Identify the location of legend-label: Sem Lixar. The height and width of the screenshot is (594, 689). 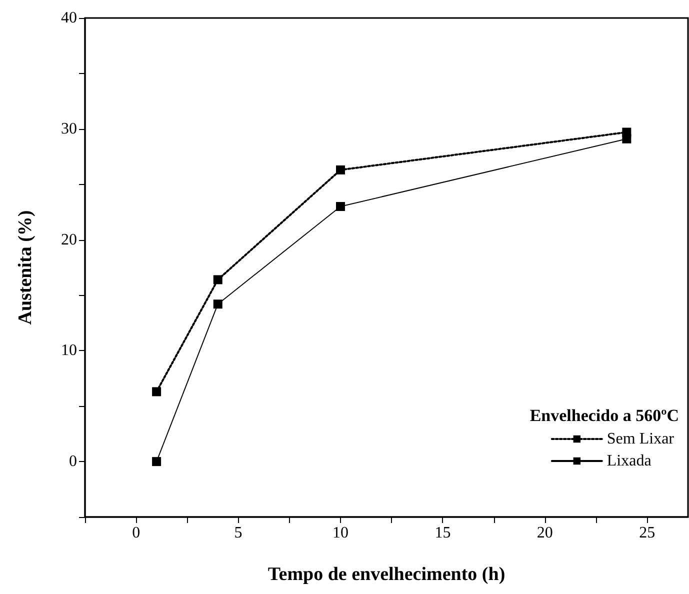
(640, 439).